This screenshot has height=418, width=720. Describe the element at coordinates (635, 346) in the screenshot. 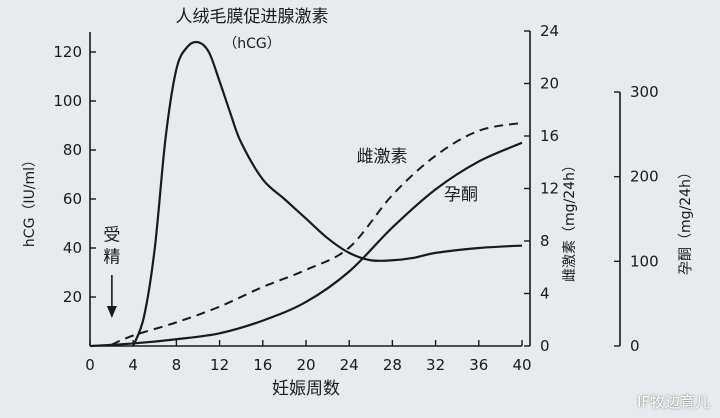

I see `progesterone-tick-label: 0` at that location.